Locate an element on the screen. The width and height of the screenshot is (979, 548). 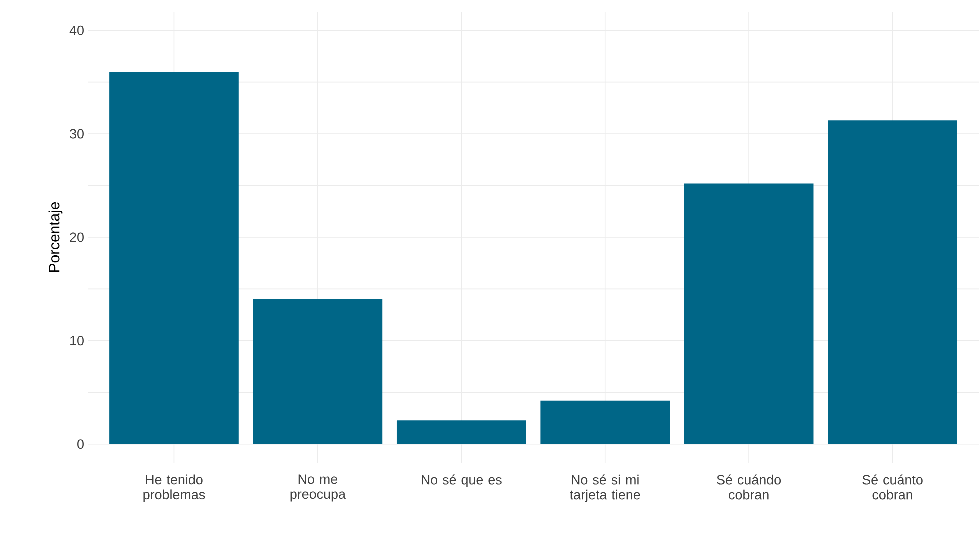
x-tick-label: No me preocupa is located at coordinates (318, 488).